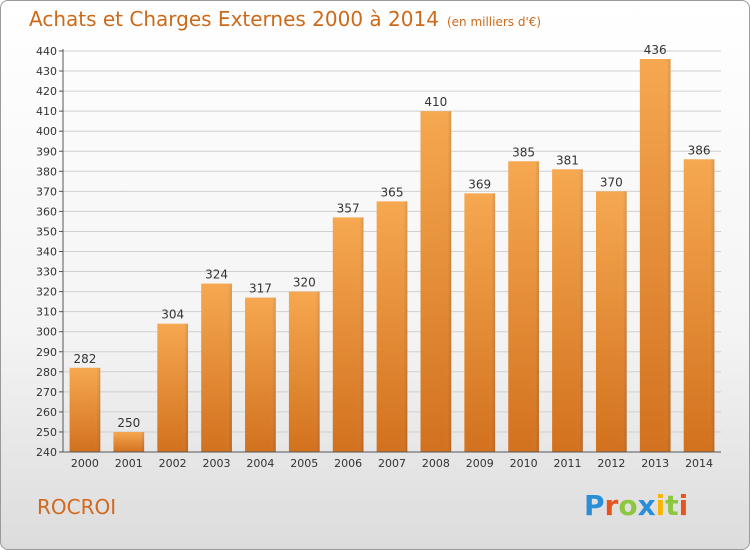  Describe the element at coordinates (436, 463) in the screenshot. I see `x-tick-label: 2008` at that location.